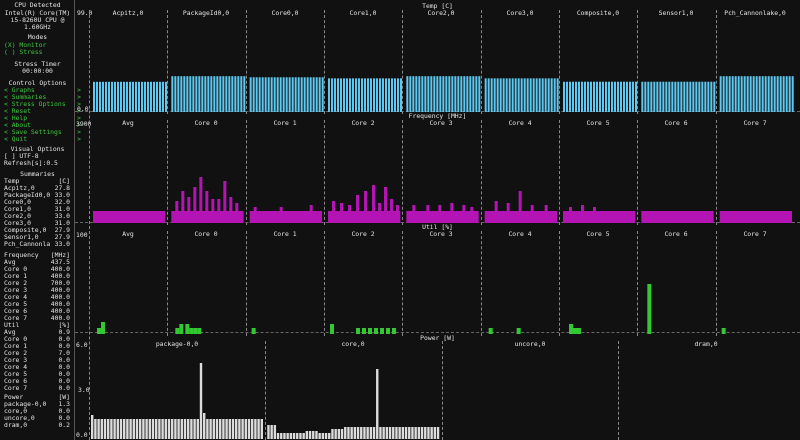 This screenshot has width=800, height=440. What do you see at coordinates (16, 290) in the screenshot?
I see `freq-summary-row-4-label: Core 3` at bounding box center [16, 290].